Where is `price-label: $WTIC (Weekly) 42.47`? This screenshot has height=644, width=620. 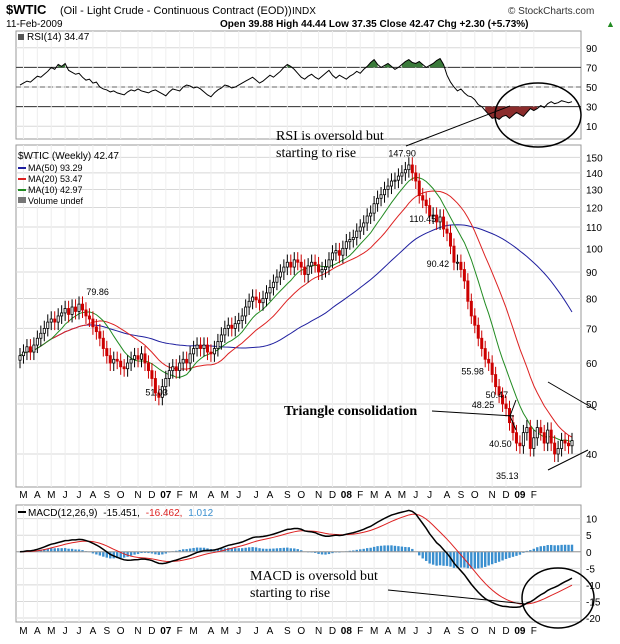 price-label: $WTIC (Weekly) 42.47 is located at coordinates (68, 156).